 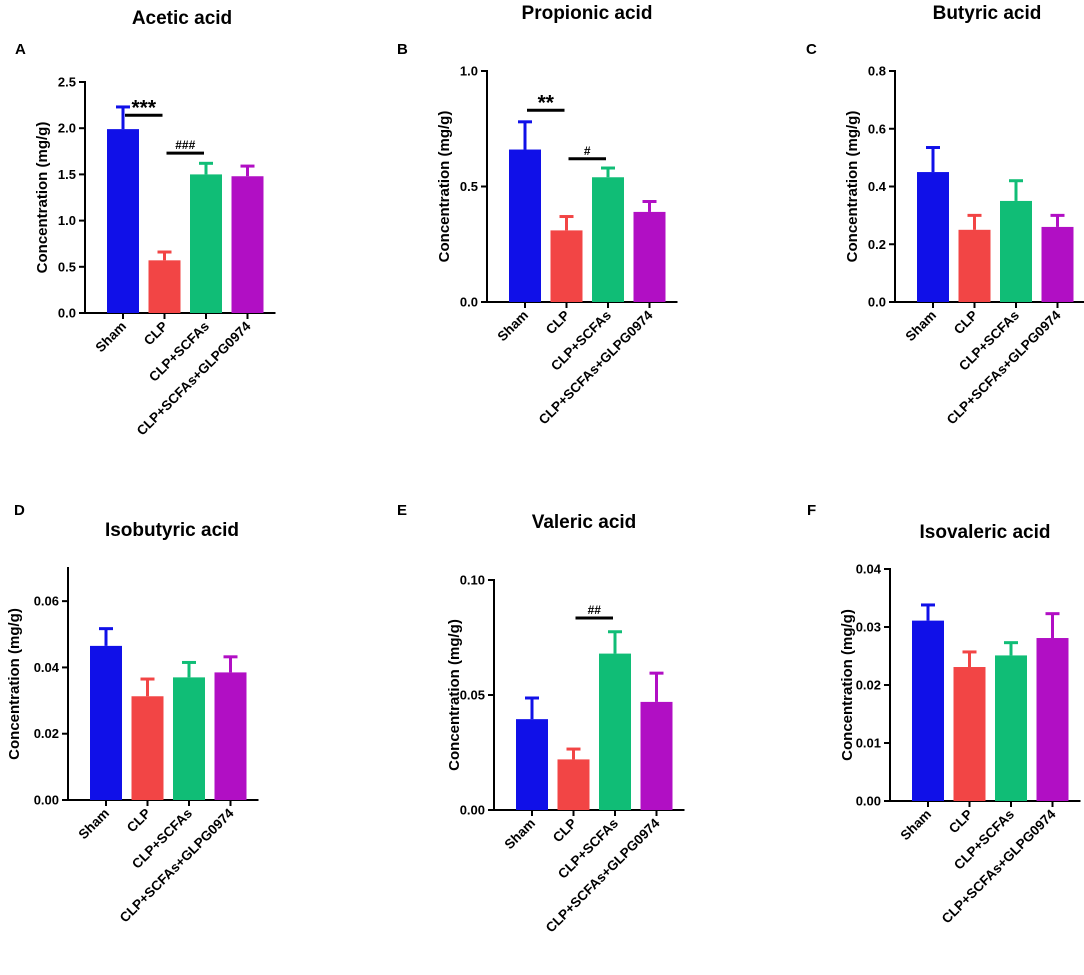 I want to click on chart-title: Acetic acid, so click(x=182, y=18).